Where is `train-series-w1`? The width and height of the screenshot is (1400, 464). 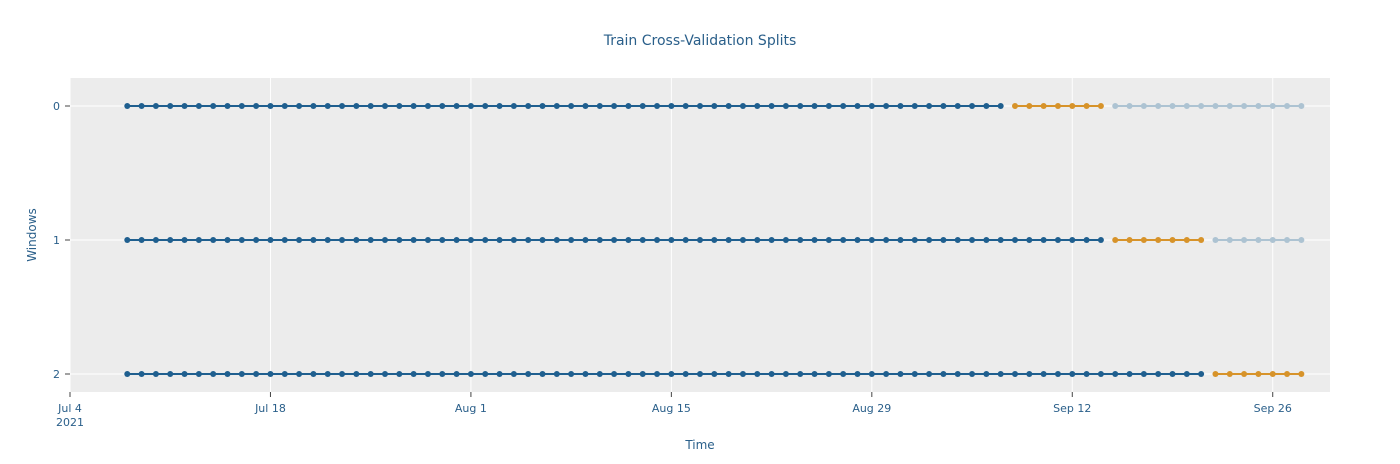 train-series-w1 is located at coordinates (614, 240).